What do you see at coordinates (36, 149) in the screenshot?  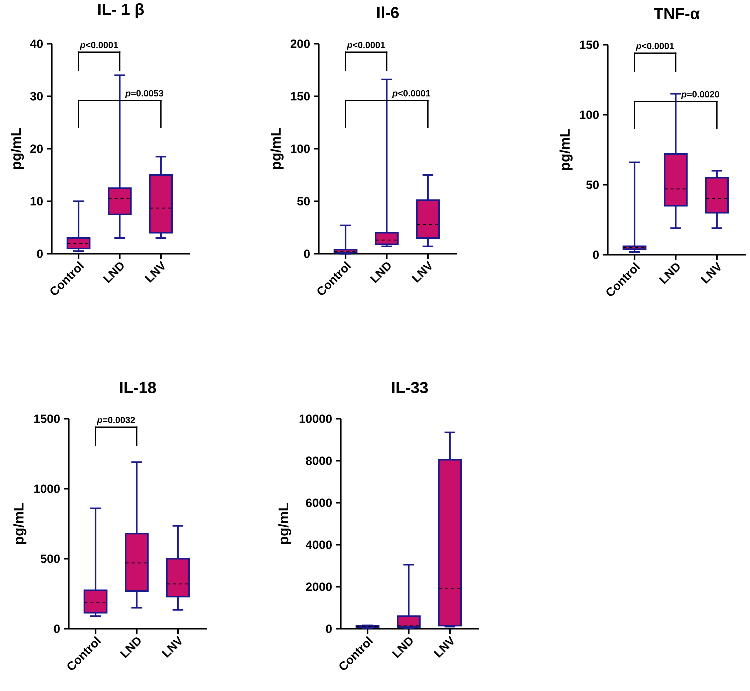 I see `y-tick-label: 20` at bounding box center [36, 149].